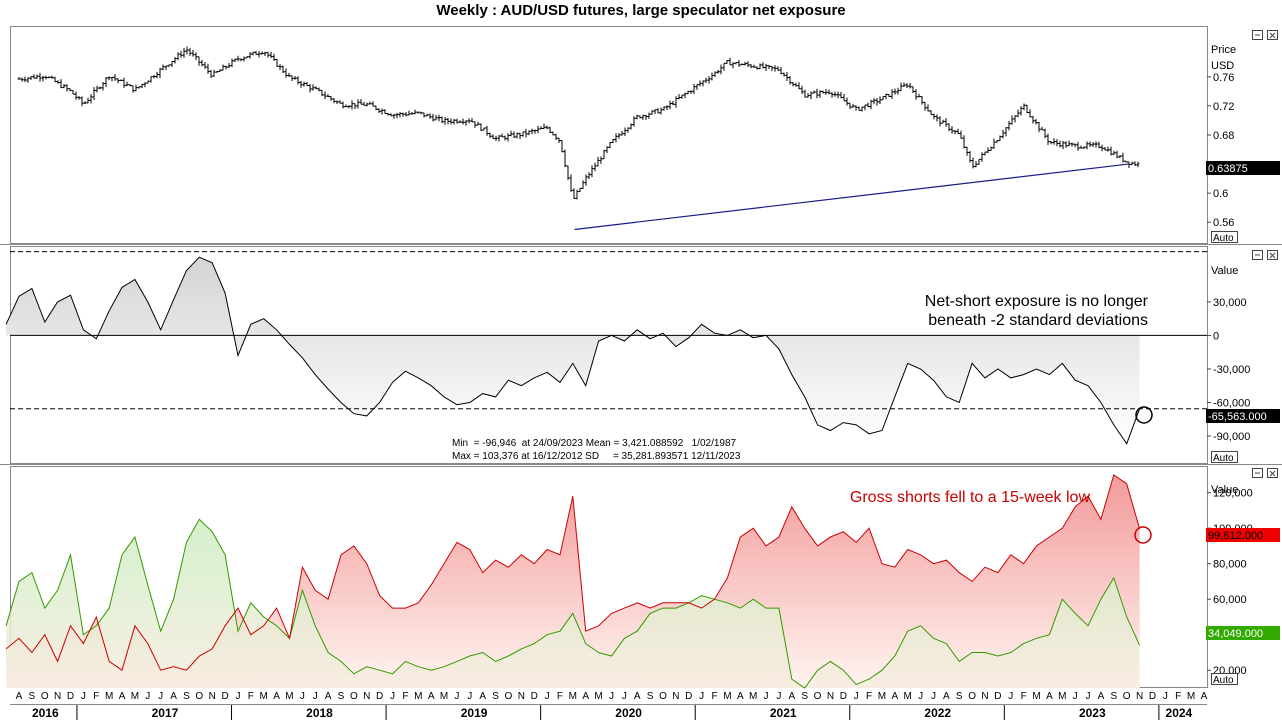 The width and height of the screenshot is (1282, 722). Describe the element at coordinates (495, 696) in the screenshot. I see `x-month-label: S` at that location.